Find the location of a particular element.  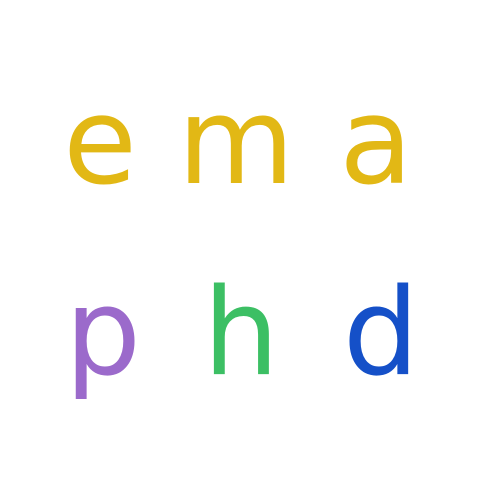

letter-h: h is located at coordinates (241, 333).